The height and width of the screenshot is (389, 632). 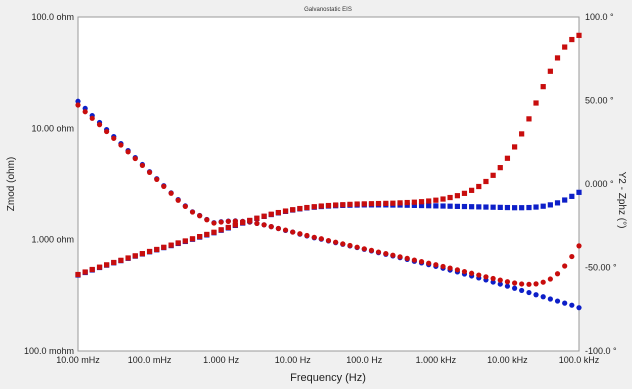 I want to click on x-tick-label: 10.00 Hz, so click(x=293, y=360).